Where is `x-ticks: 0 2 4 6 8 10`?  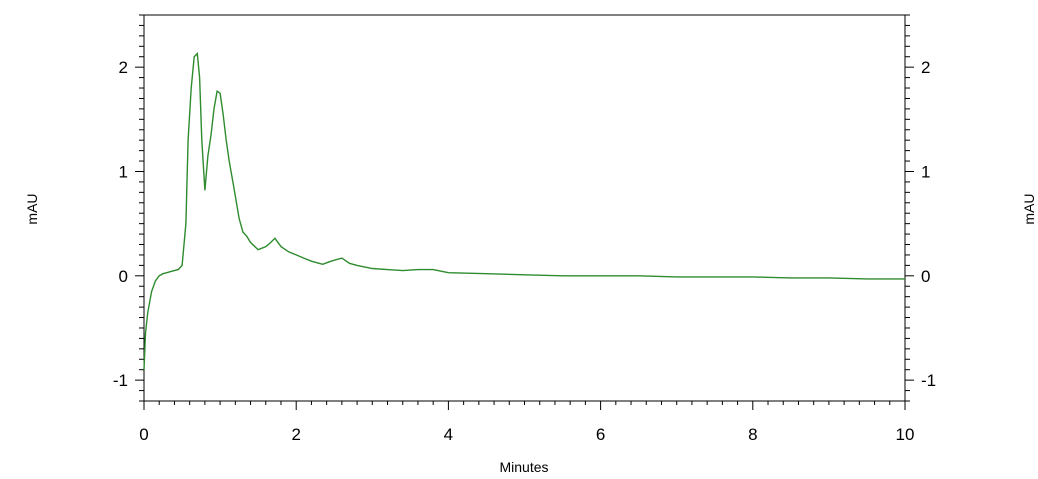
x-ticks: 0 2 4 6 8 10 is located at coordinates (526, 422).